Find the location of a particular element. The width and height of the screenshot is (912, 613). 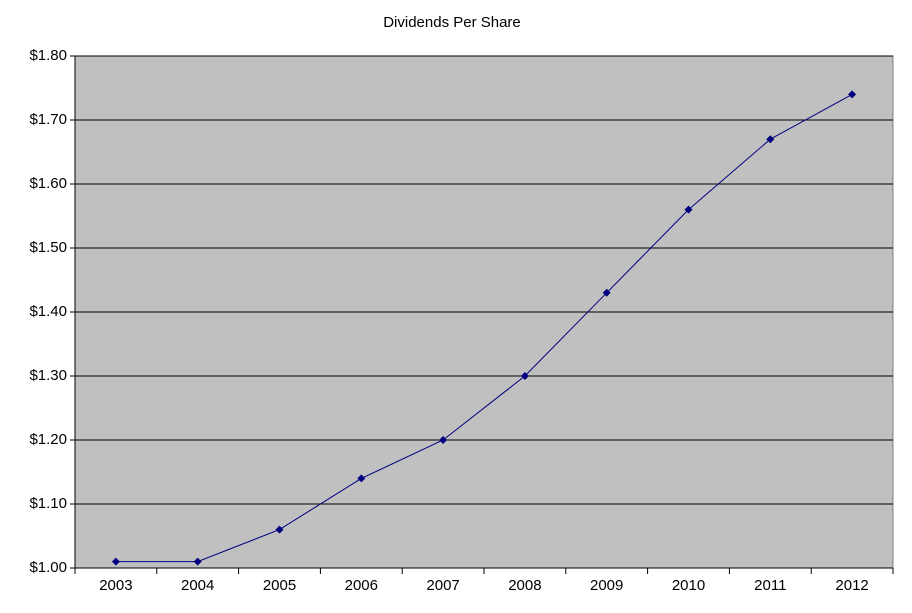

y-tick-label: $1.00 is located at coordinates (48, 567).